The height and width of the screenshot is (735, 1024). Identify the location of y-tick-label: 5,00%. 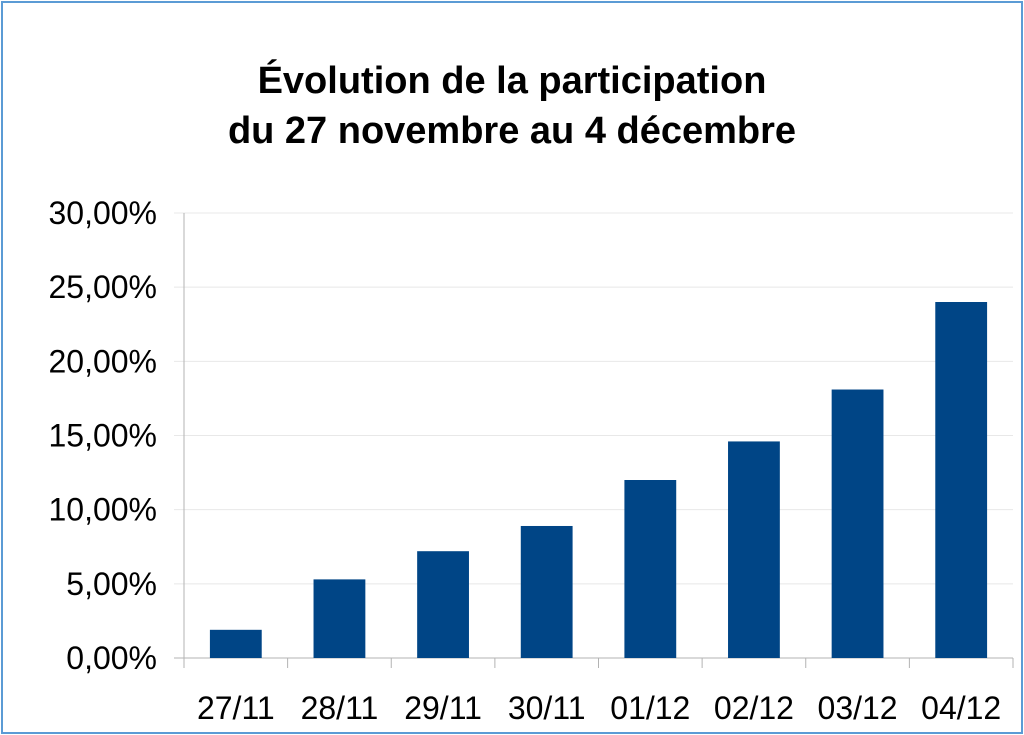
(111, 584).